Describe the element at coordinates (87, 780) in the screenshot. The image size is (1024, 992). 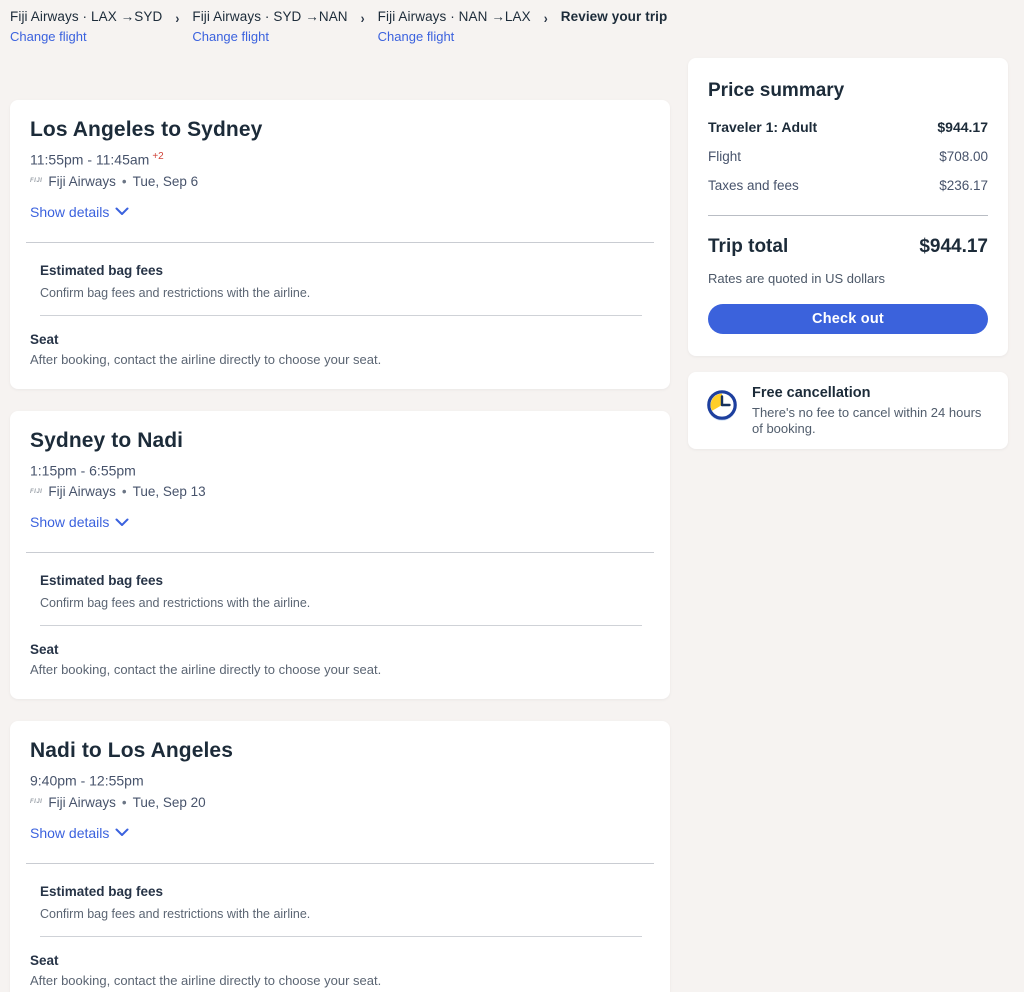
I see `flight-time-range: 9:40pm - 12:55pm` at that location.